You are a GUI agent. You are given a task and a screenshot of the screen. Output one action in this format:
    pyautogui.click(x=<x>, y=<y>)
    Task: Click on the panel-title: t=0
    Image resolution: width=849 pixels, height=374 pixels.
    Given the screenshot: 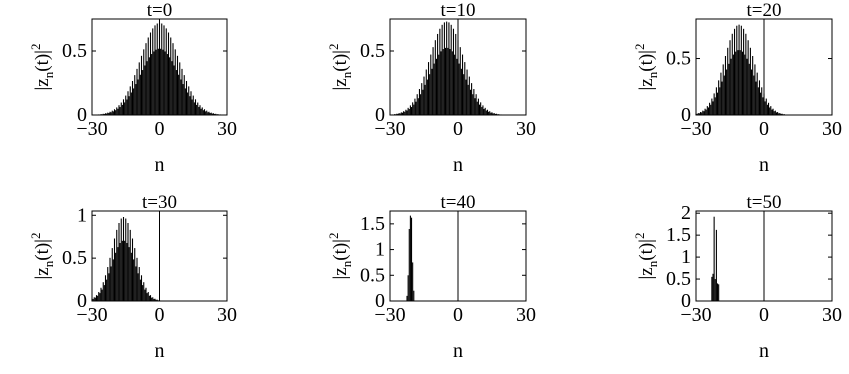 What is the action you would take?
    pyautogui.click(x=160, y=10)
    